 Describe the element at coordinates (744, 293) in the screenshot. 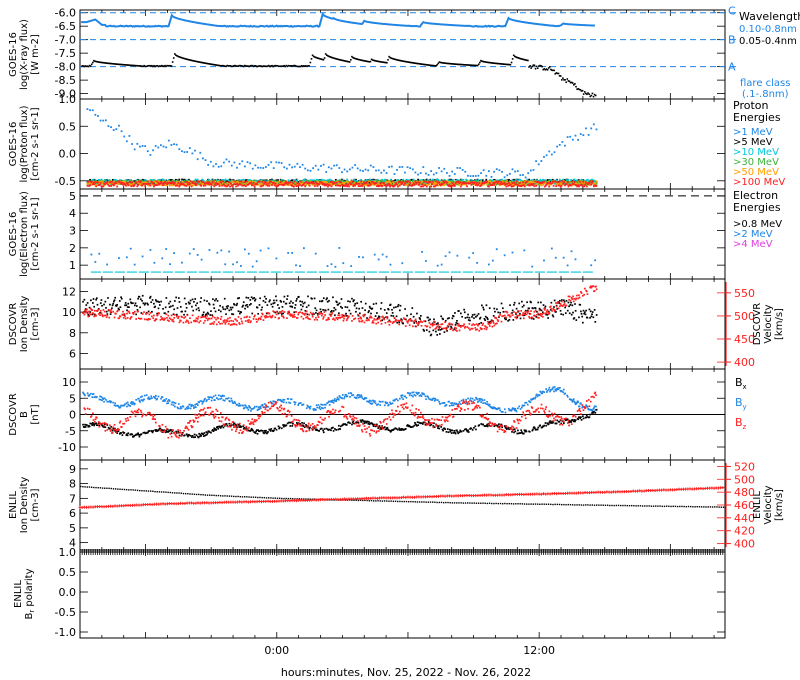

I see `right-y-tick-label: 550` at that location.